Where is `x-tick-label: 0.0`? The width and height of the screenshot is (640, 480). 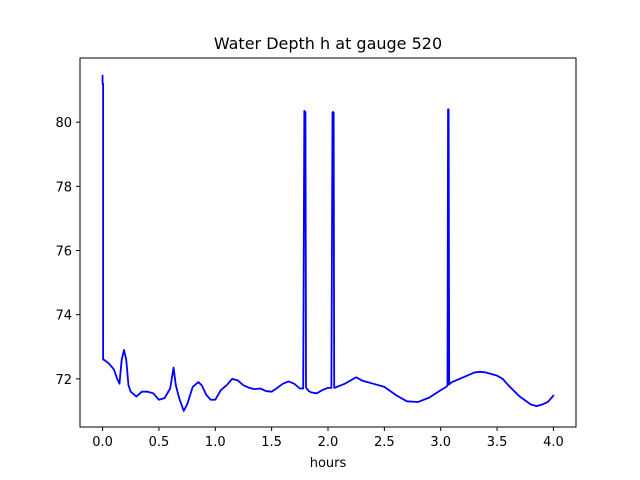 x-tick-label: 0.0 is located at coordinates (102, 442).